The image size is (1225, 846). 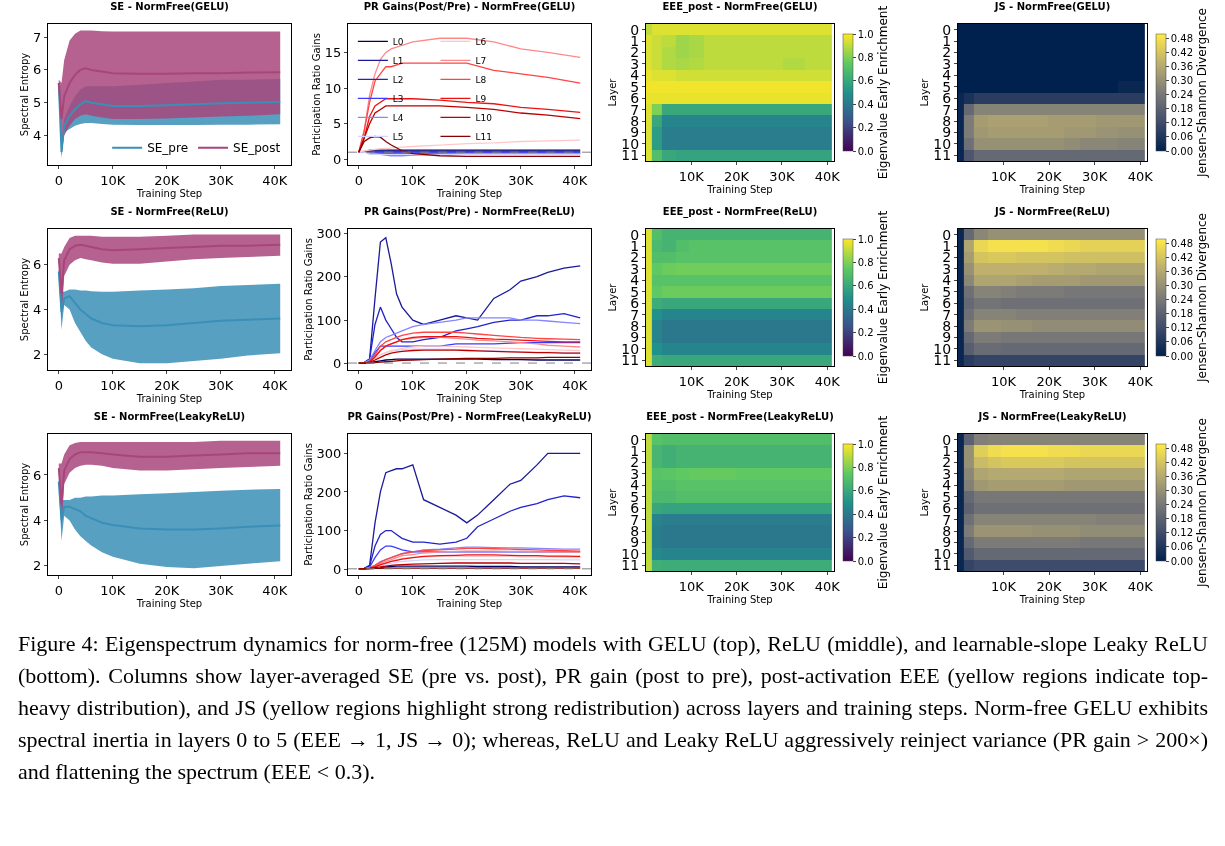 I want to click on color-bar-label: 0.6, so click(x=865, y=286).